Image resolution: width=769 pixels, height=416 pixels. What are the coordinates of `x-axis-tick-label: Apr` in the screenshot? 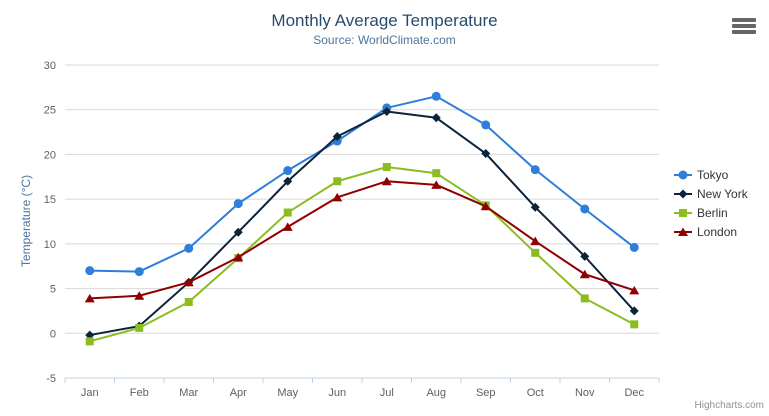 It's located at (238, 393).